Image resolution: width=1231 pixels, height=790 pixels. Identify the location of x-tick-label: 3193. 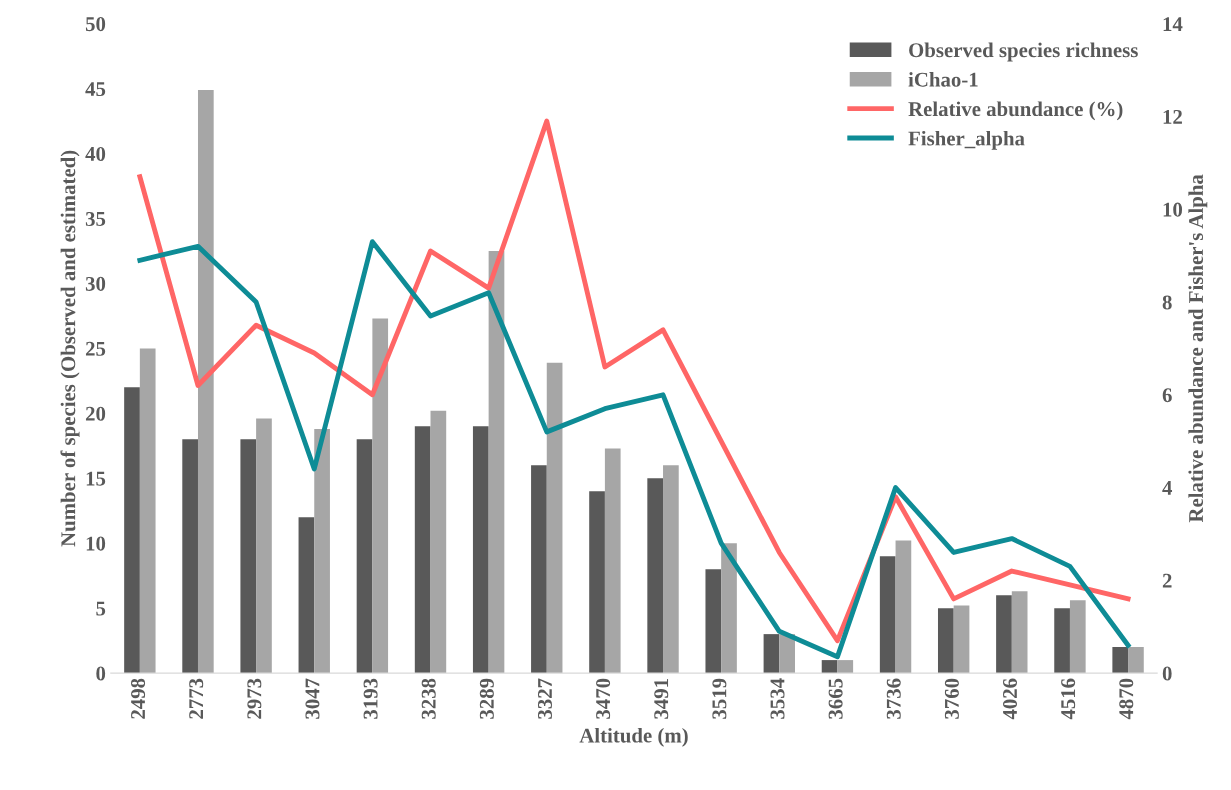
(370, 698).